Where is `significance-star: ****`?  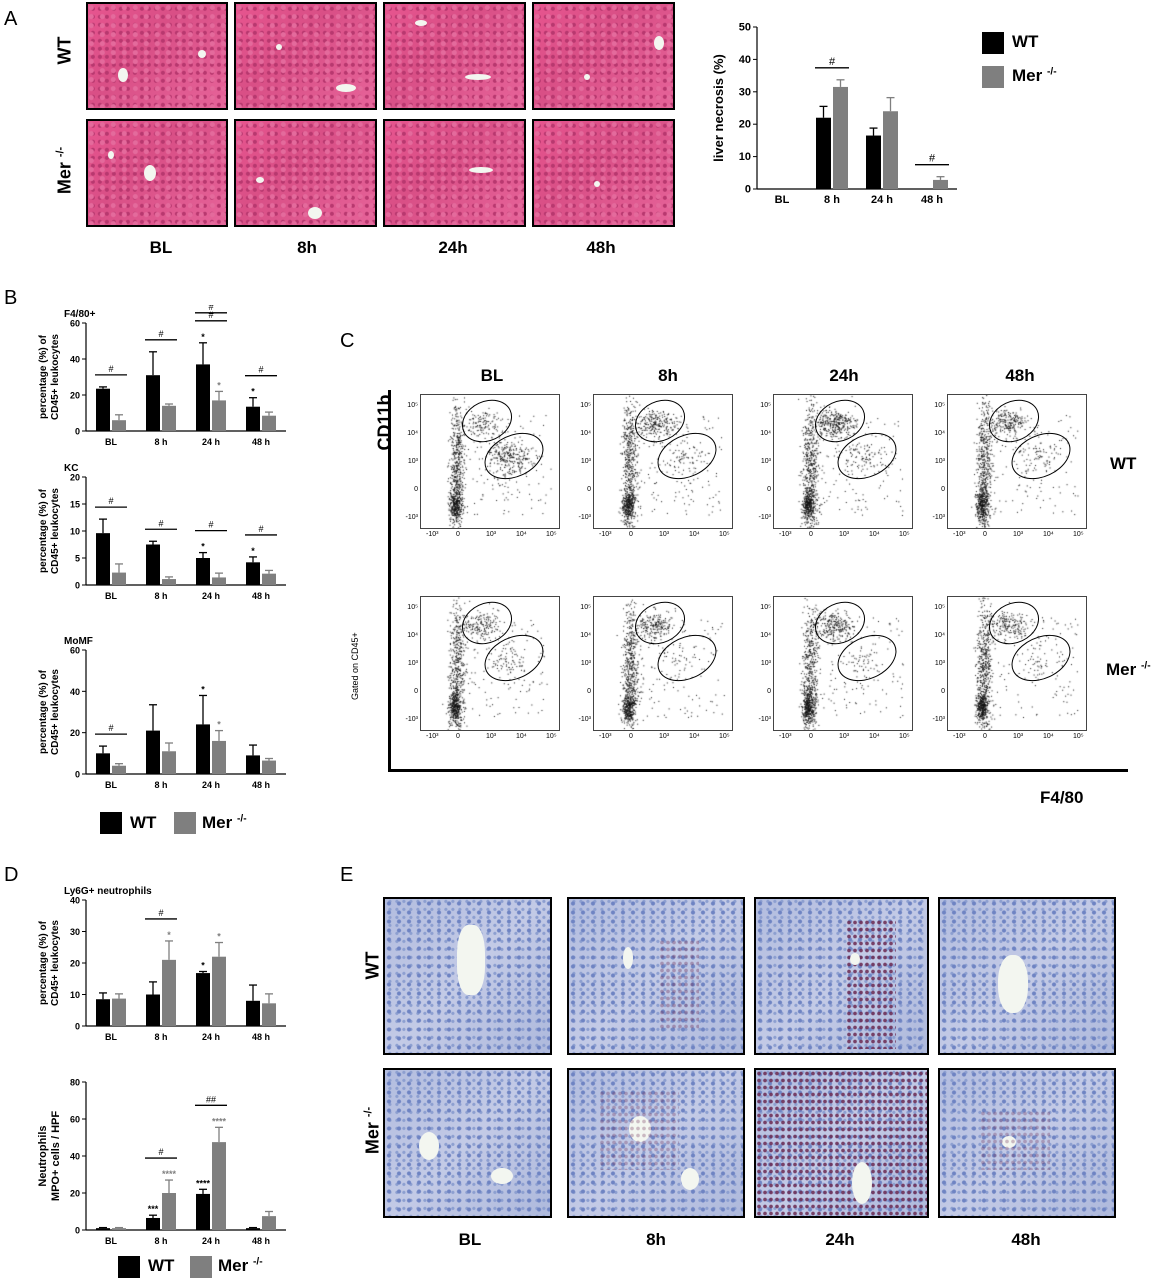 significance-star: **** is located at coordinates (169, 1174).